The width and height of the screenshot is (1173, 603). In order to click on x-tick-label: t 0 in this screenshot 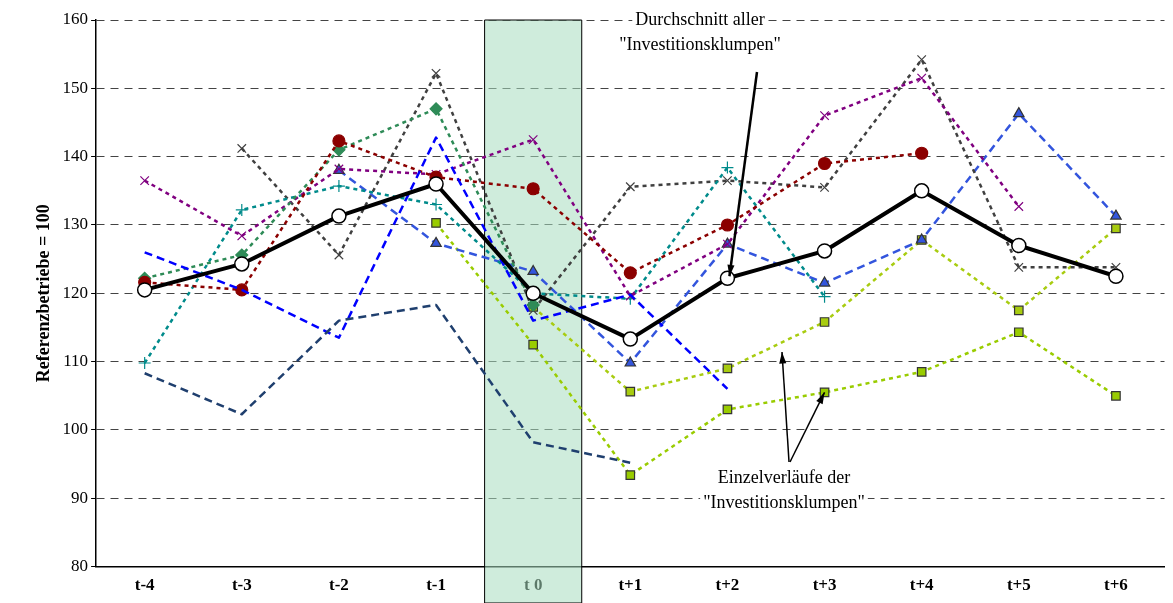, I will do `click(533, 585)`.